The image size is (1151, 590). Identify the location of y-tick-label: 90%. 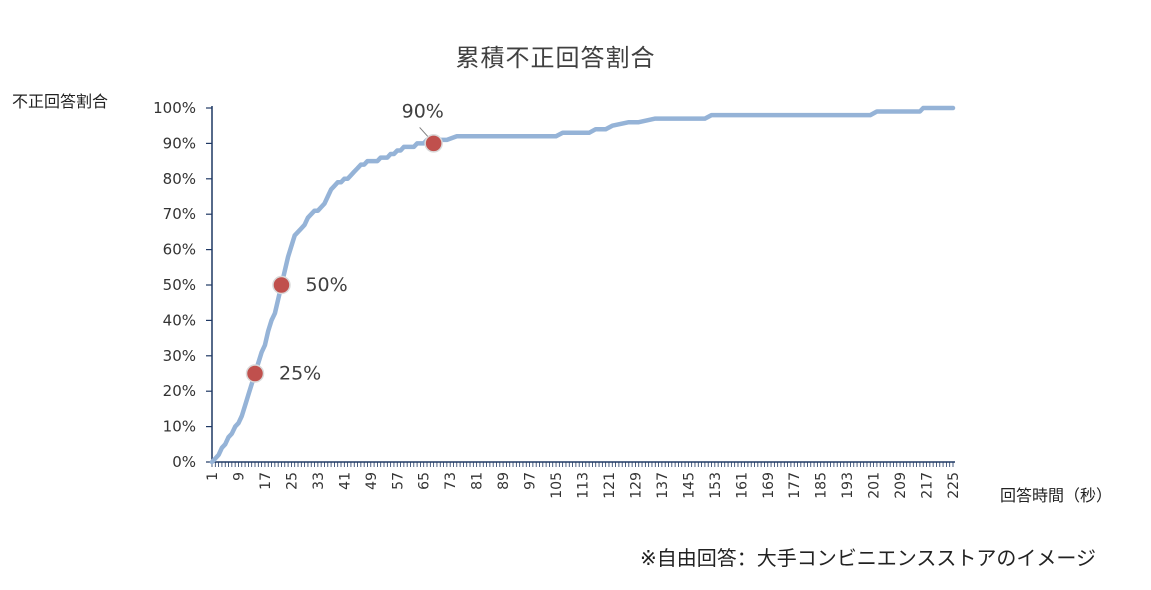
(179, 143).